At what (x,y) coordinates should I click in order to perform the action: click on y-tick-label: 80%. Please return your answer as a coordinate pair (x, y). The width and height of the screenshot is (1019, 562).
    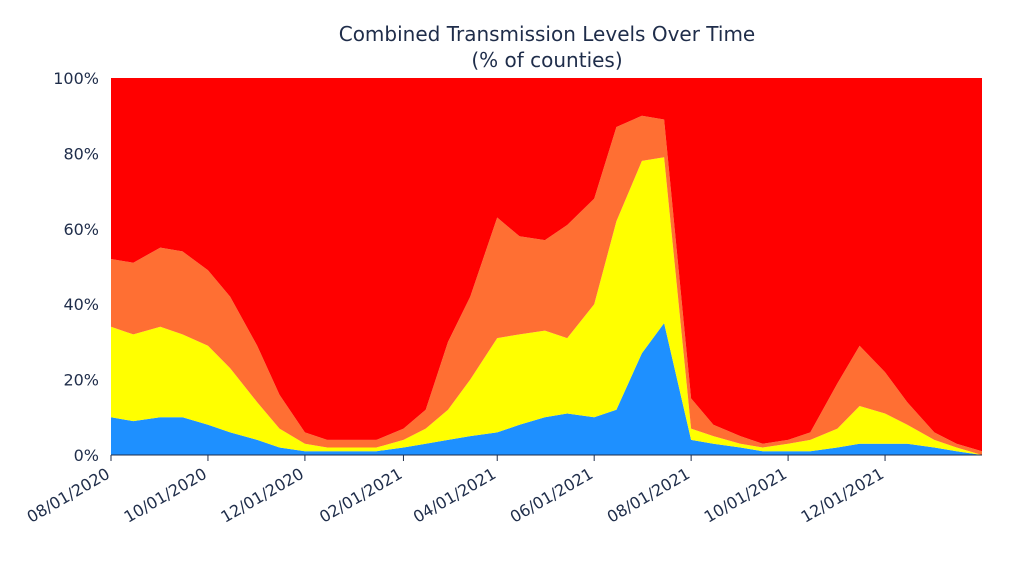
    Looking at the image, I should click on (81, 153).